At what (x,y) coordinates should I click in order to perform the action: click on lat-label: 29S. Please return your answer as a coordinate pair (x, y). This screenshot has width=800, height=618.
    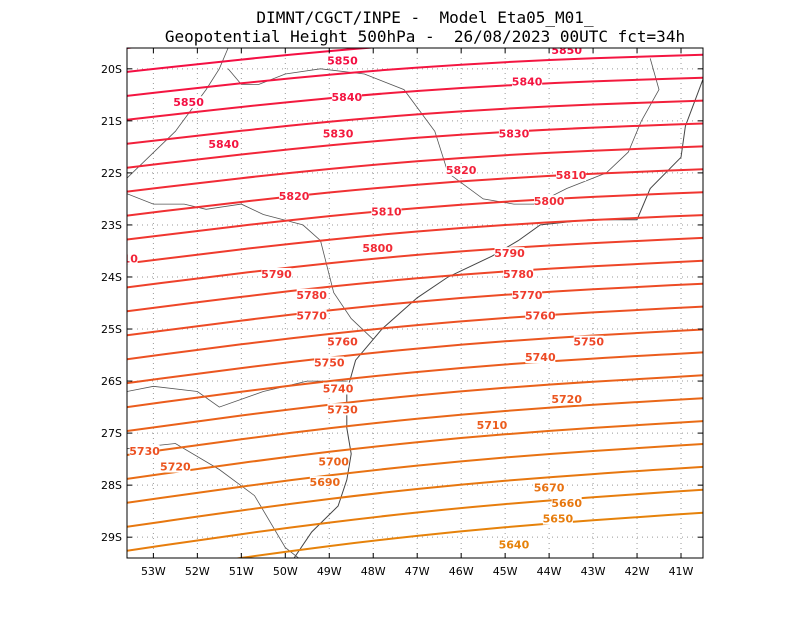
    Looking at the image, I should click on (111, 537).